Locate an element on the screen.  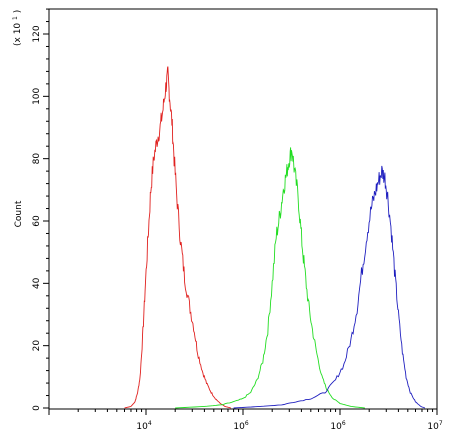
y-multiplier-text: (x 10 is located at coordinates (18, 34).